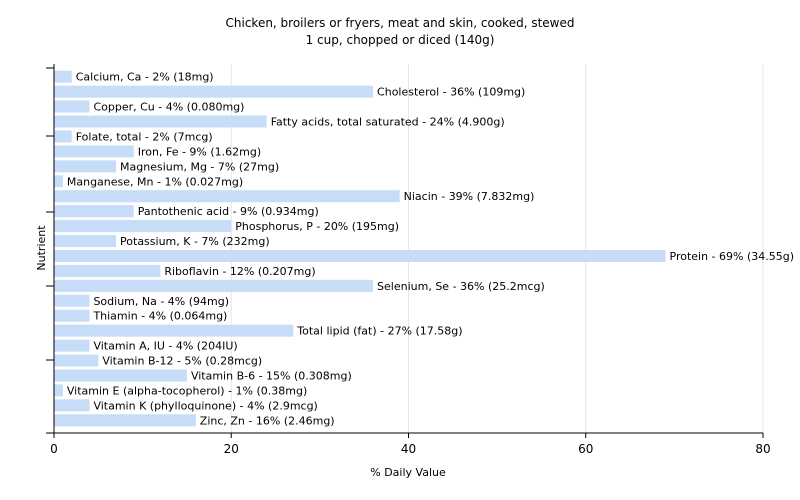 The height and width of the screenshot is (500, 800). What do you see at coordinates (762, 449) in the screenshot?
I see `x-tick-label: 80` at bounding box center [762, 449].